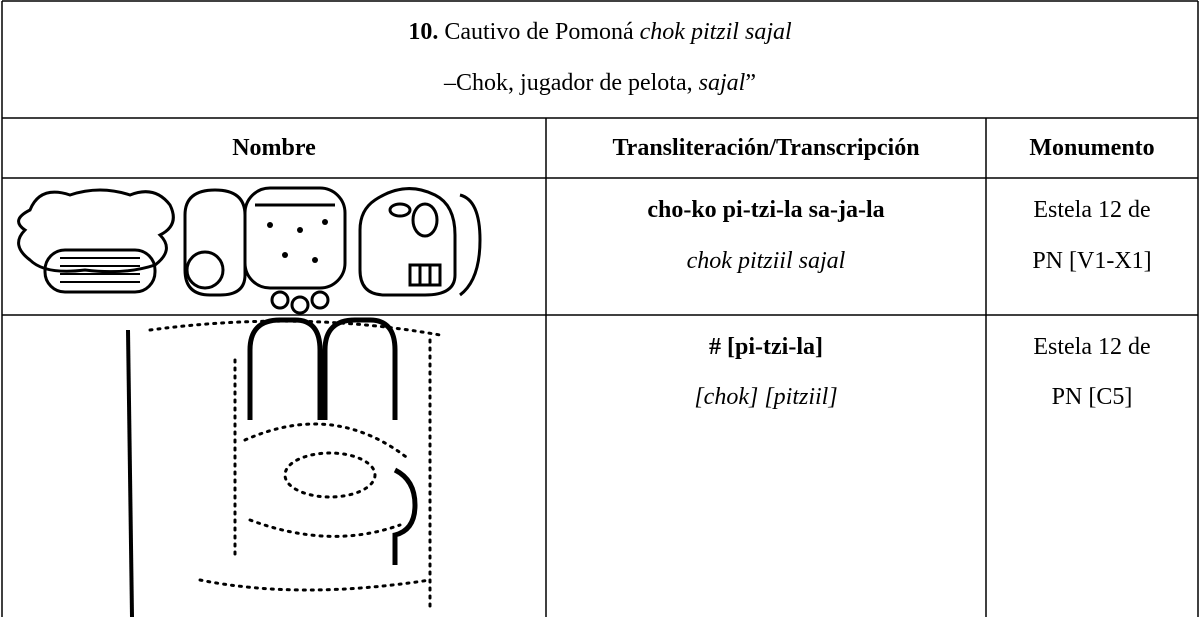  I want to click on subtitle-line: –Chok, jugador de pelota, sajal”, so click(600, 83).